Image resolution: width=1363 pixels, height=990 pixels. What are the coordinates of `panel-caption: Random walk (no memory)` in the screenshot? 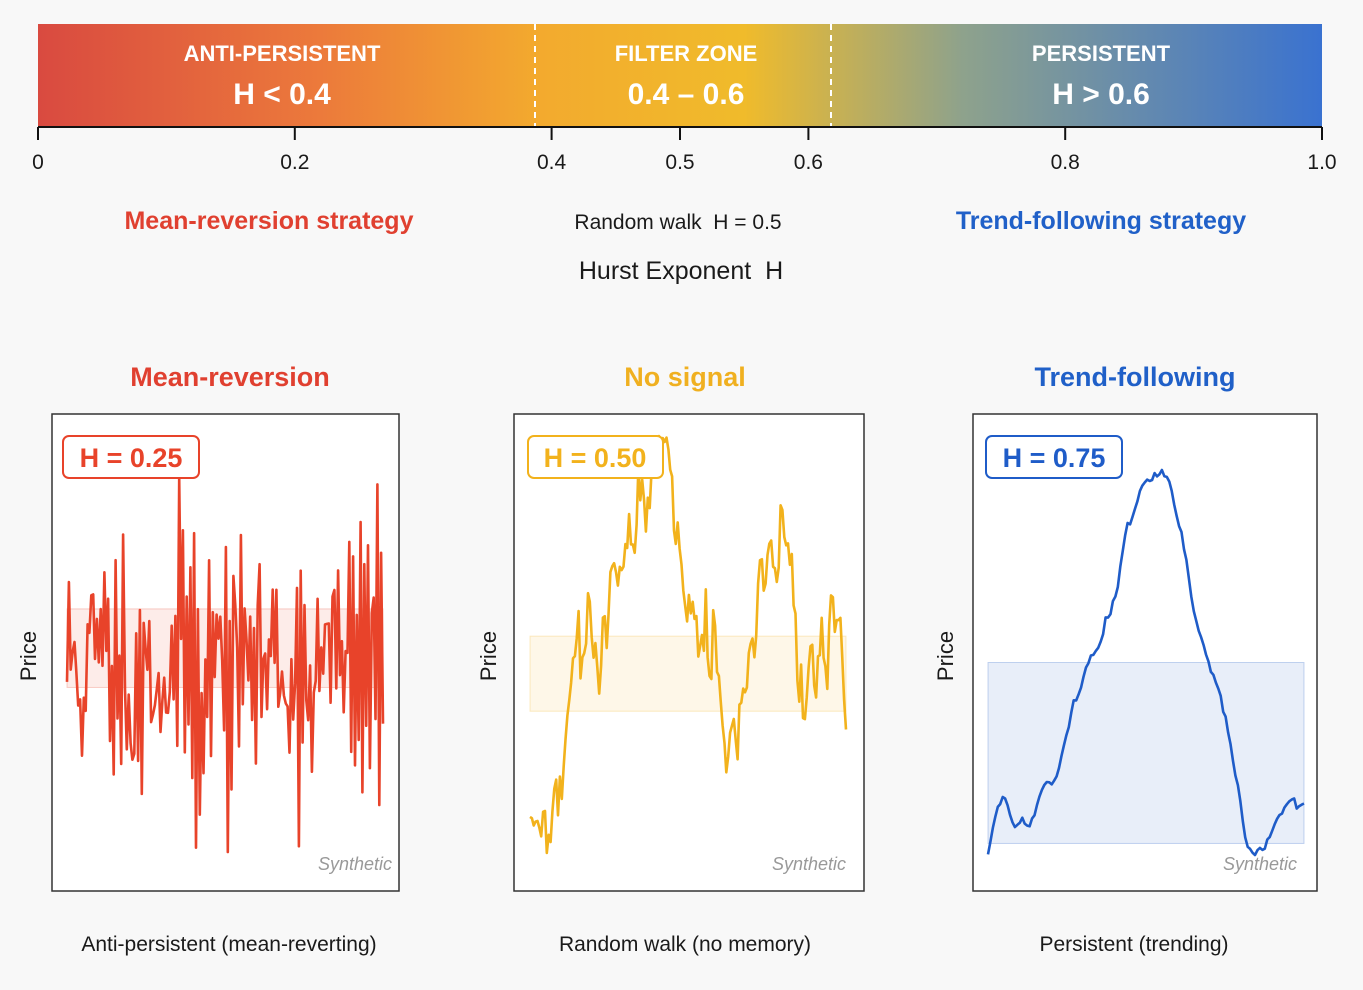 It's located at (685, 944).